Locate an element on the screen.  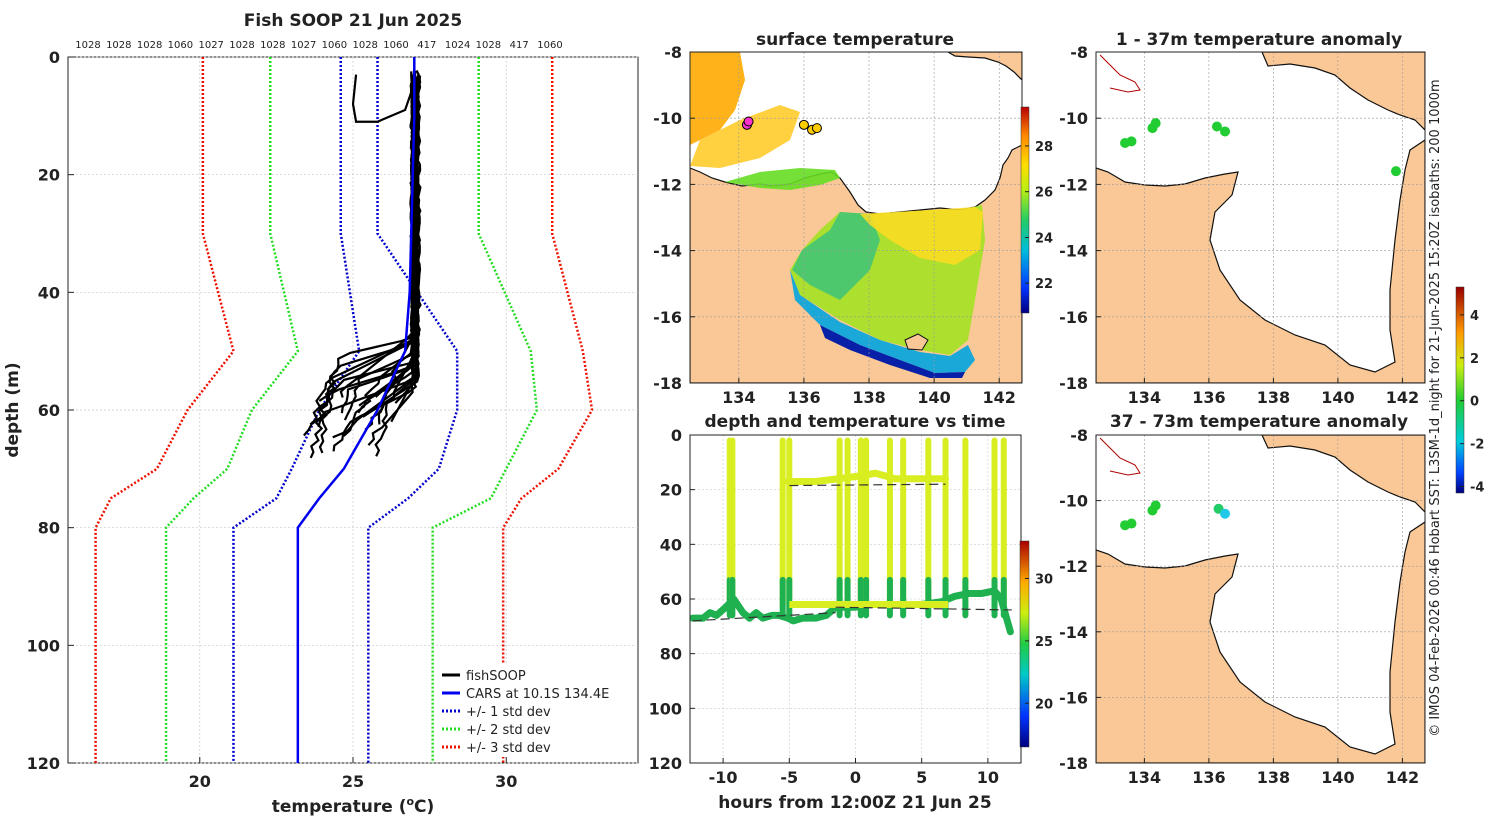
sst-grid is located at coordinates (856, 217).